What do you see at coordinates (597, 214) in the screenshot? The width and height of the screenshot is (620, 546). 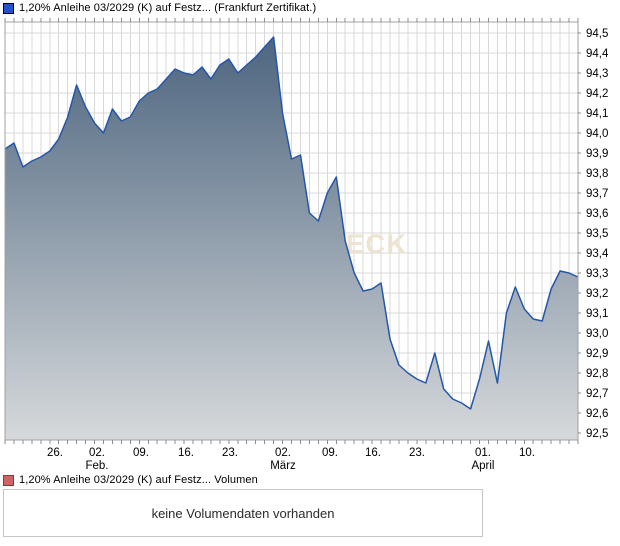 I see `y-axis-label: 93,6` at bounding box center [597, 214].